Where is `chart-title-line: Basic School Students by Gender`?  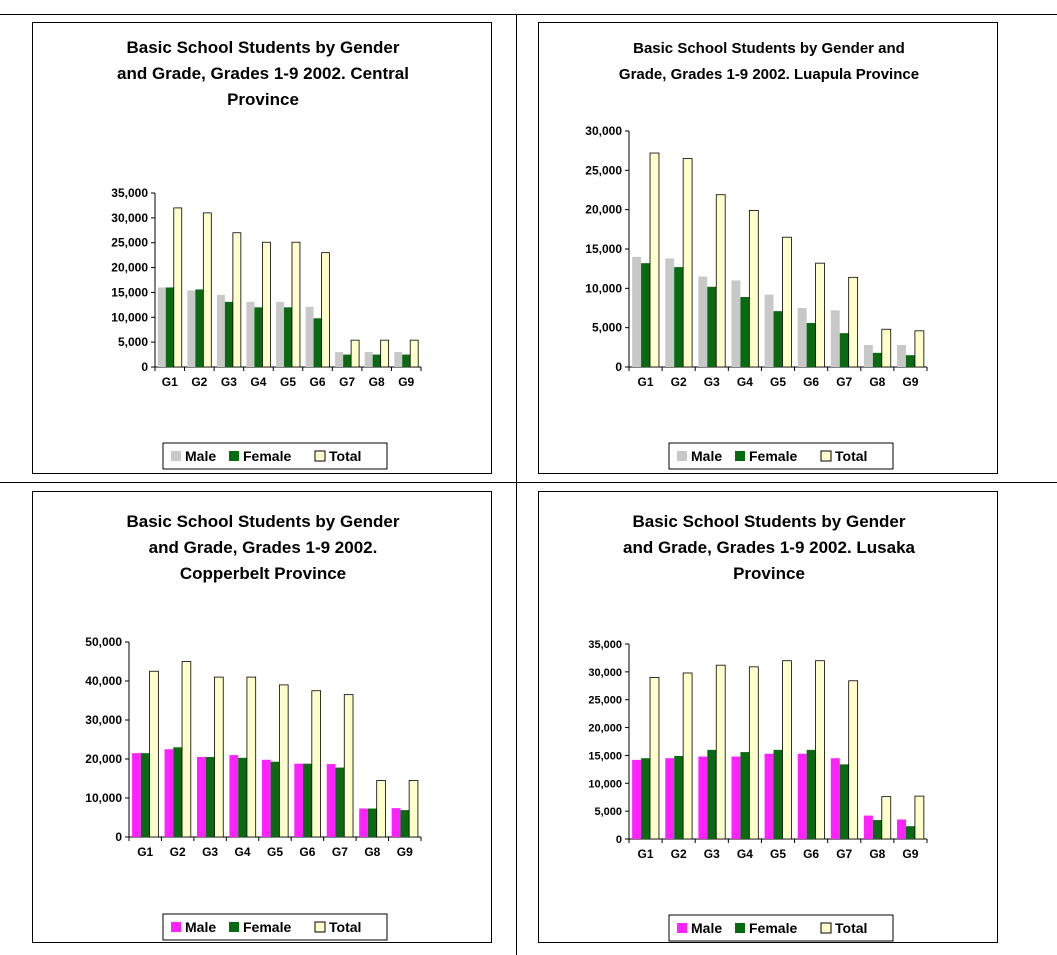 chart-title-line: Basic School Students by Gender is located at coordinates (262, 47).